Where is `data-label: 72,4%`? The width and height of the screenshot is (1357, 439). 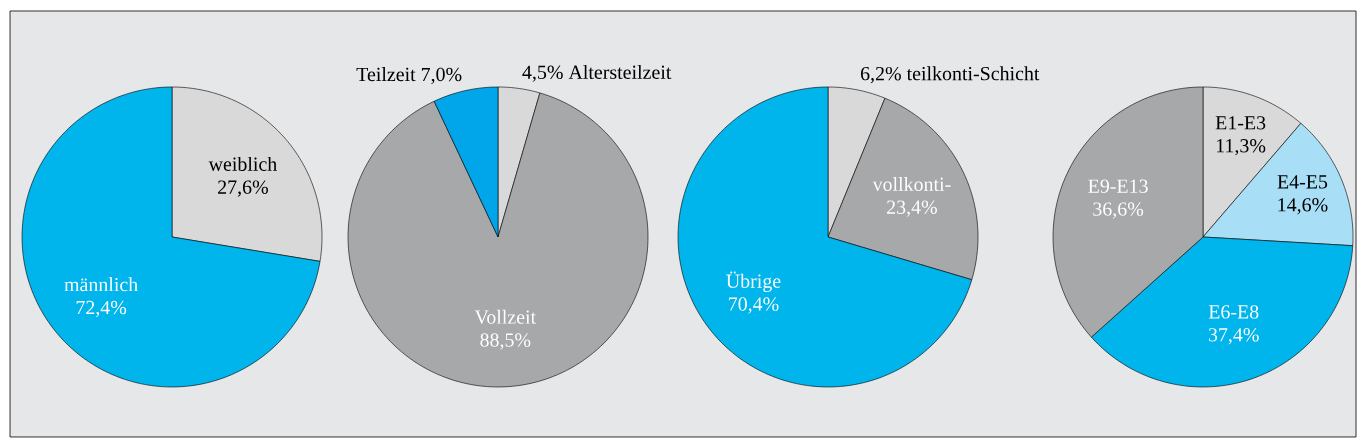 data-label: 72,4% is located at coordinates (101, 309).